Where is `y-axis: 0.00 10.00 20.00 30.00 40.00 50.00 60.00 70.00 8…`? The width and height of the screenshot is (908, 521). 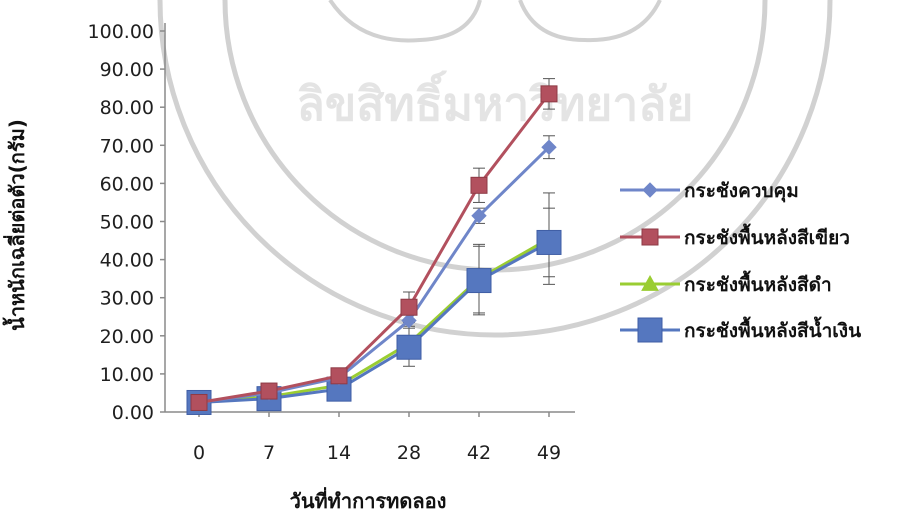 y-axis: 0.00 10.00 20.00 30.00 40.00 50.00 60.00 70.00 8… is located at coordinates (127, 222).